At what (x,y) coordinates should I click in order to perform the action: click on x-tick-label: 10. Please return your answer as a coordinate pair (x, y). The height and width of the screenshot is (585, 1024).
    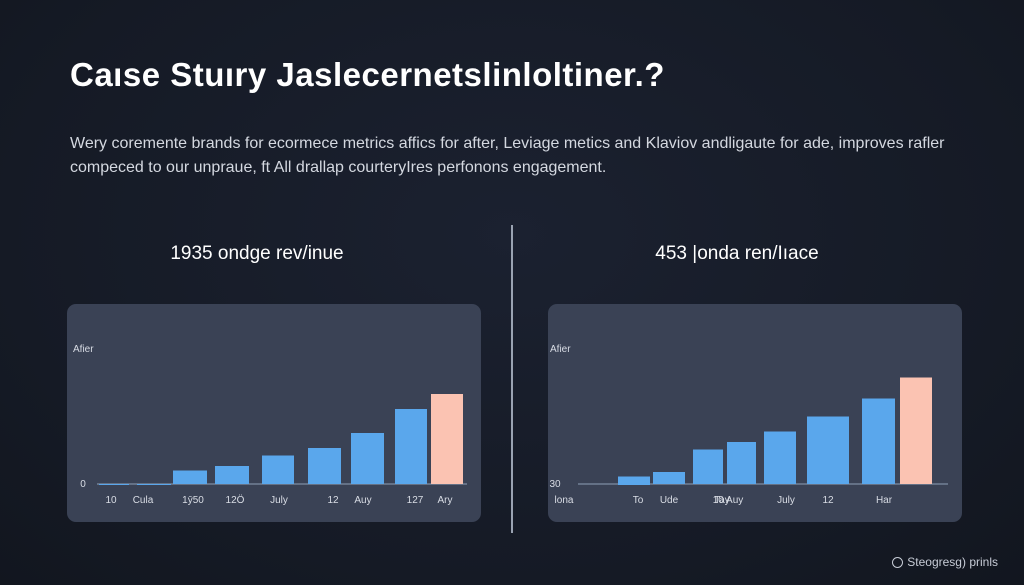
    Looking at the image, I should click on (111, 500).